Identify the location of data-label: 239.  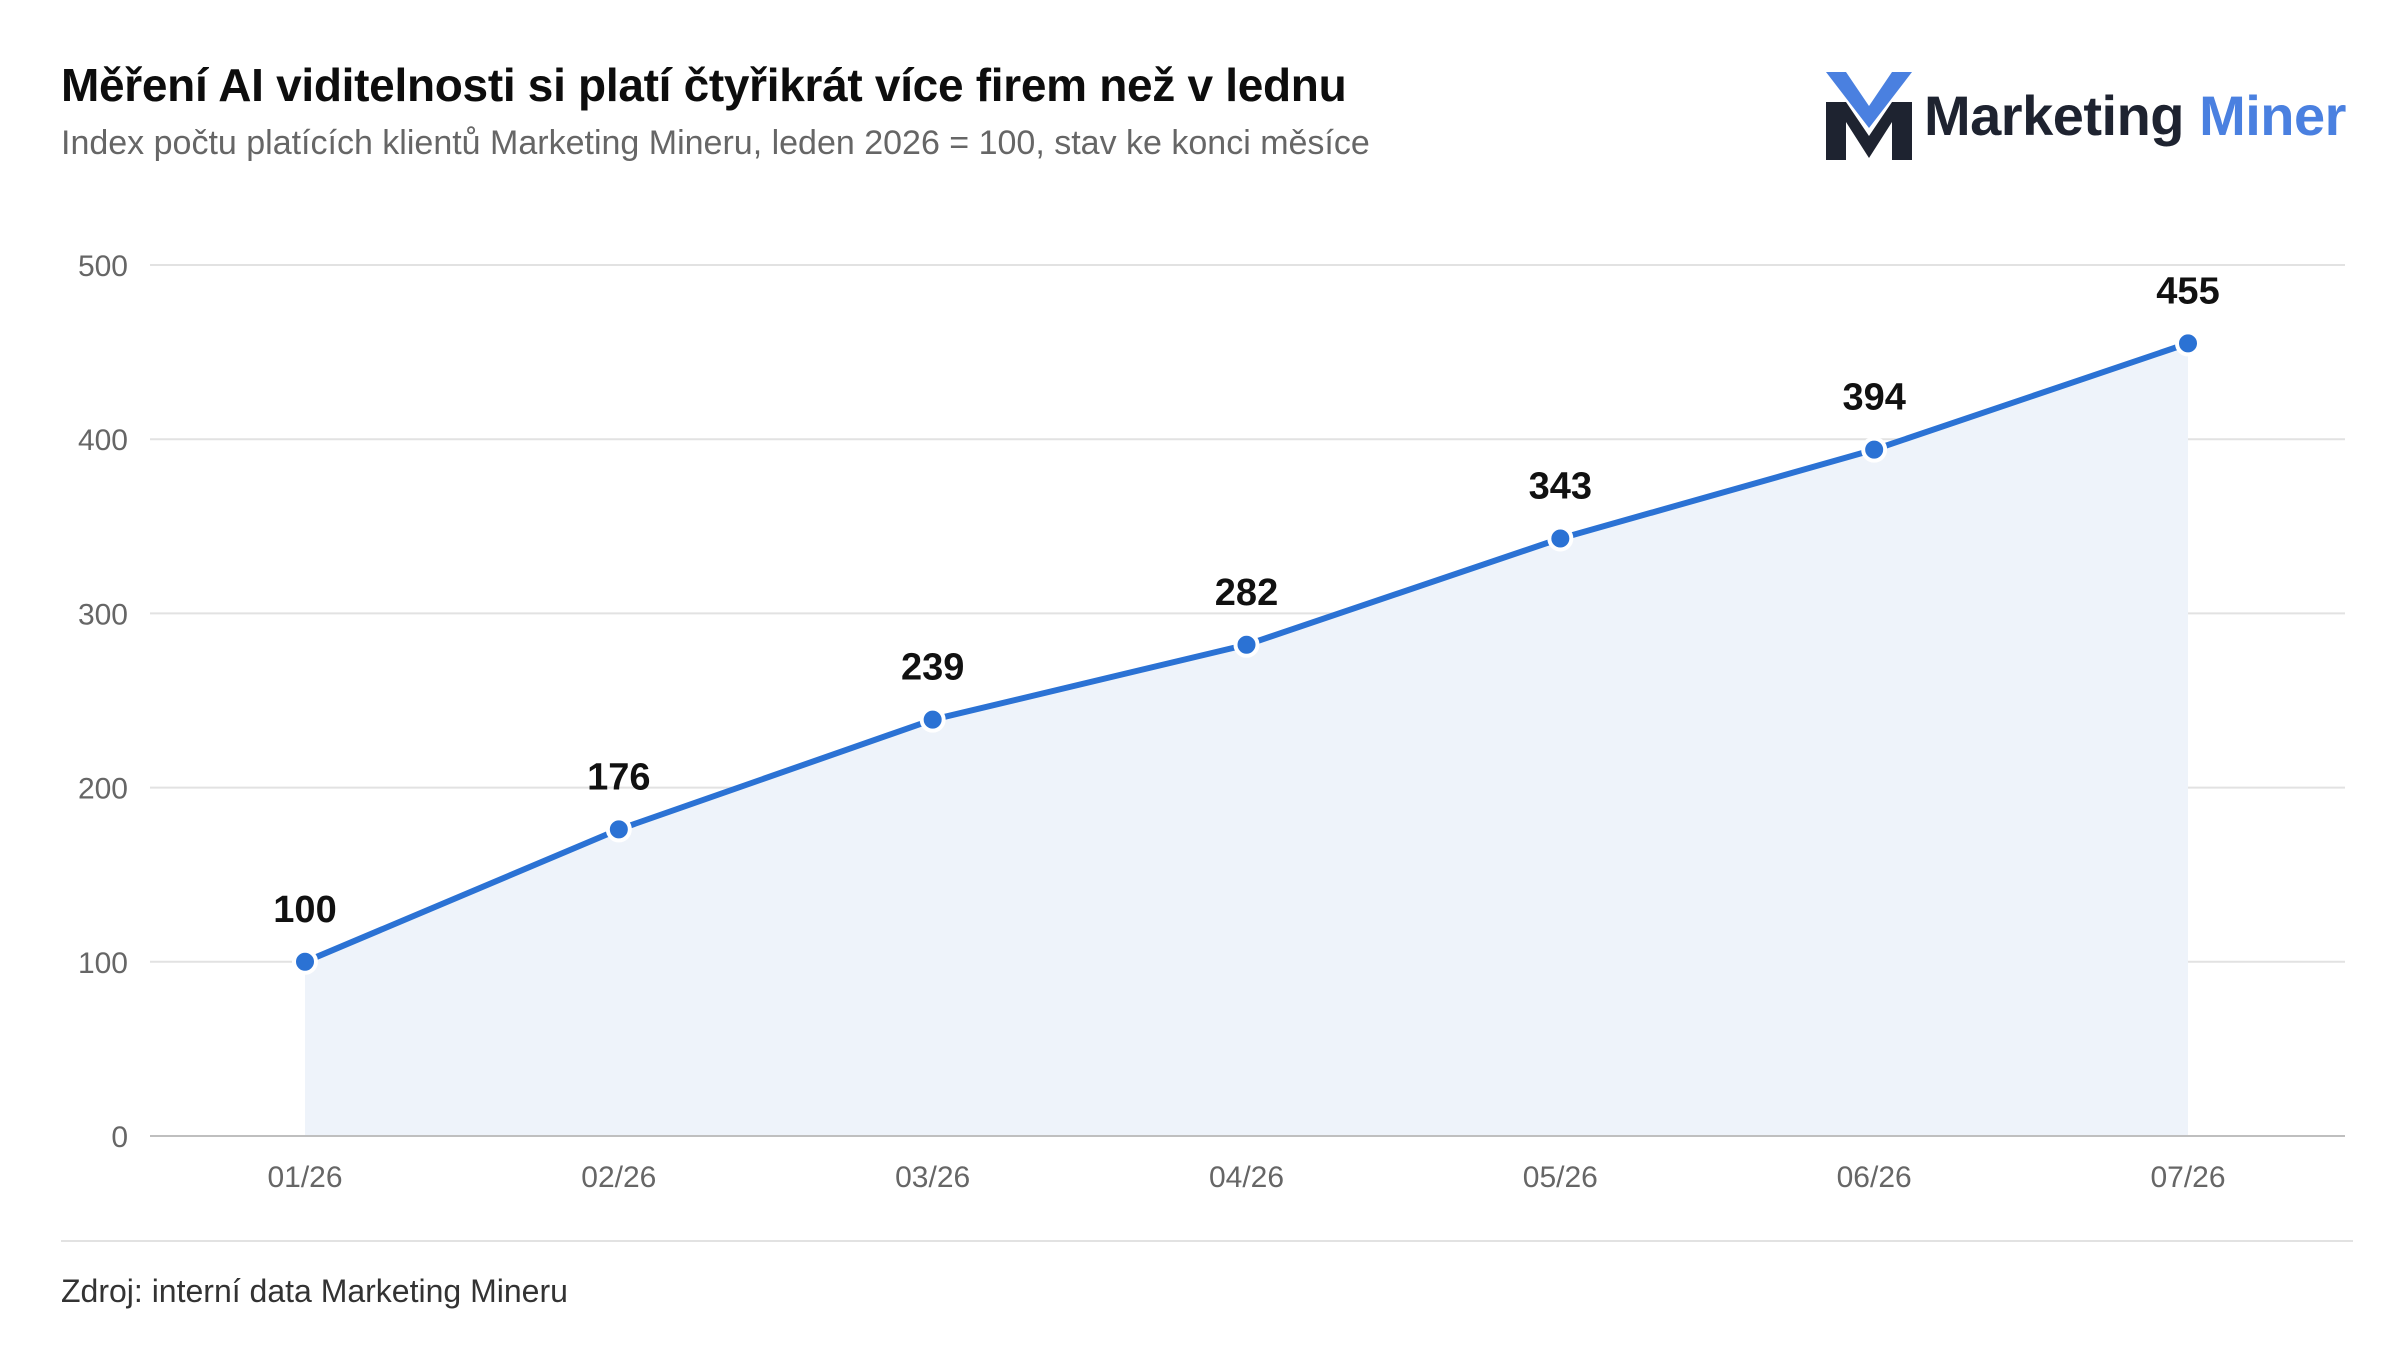
(932, 668).